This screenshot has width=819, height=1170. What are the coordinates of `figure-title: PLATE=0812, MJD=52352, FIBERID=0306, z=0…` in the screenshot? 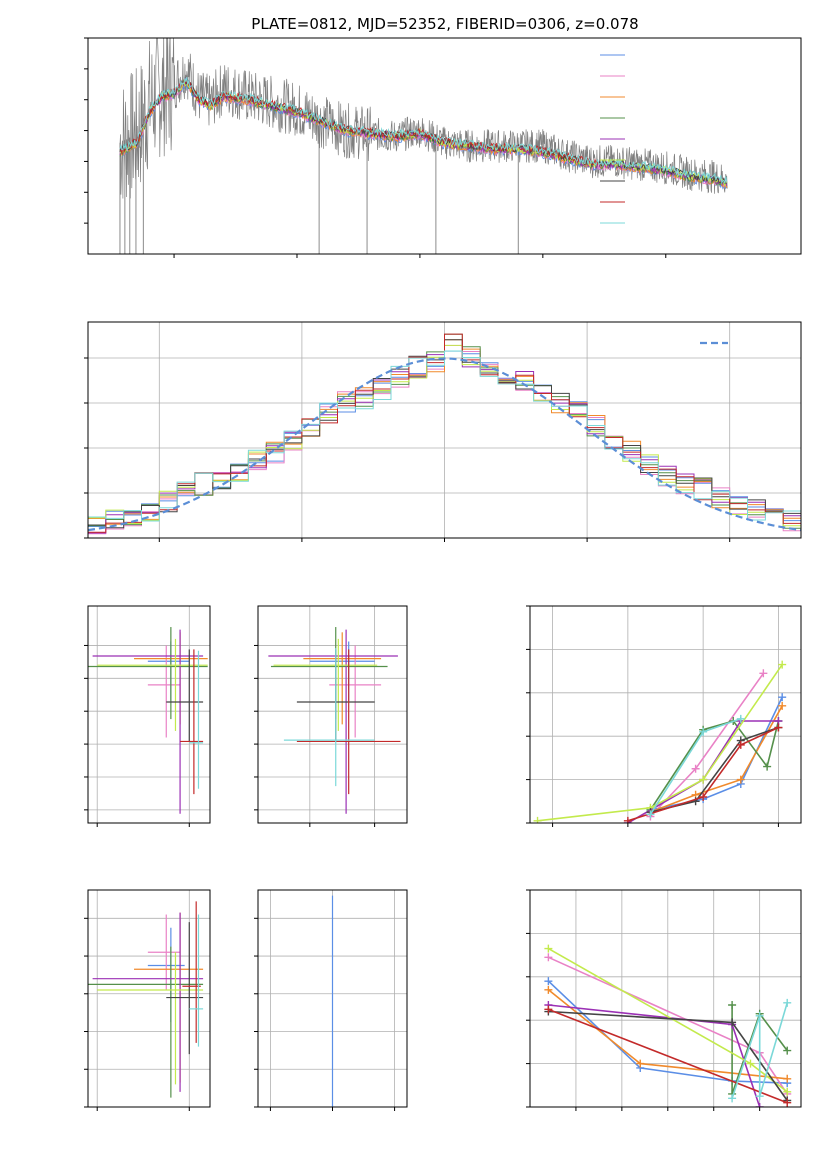 It's located at (444, 24).